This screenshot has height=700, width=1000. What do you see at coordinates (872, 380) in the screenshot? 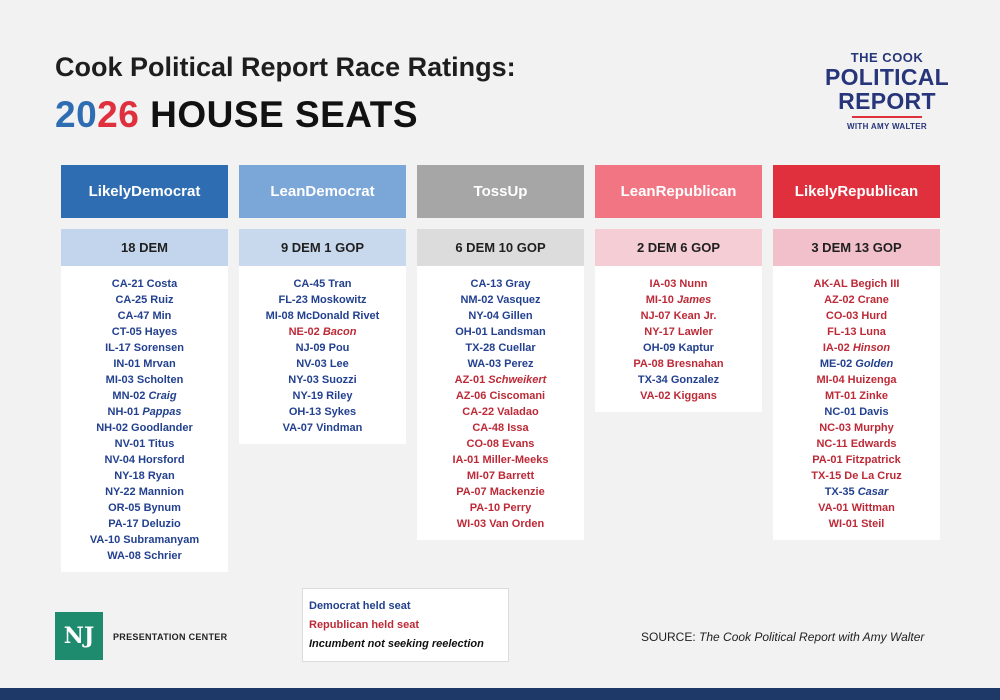
I see `seat-member: Huizenga` at bounding box center [872, 380].